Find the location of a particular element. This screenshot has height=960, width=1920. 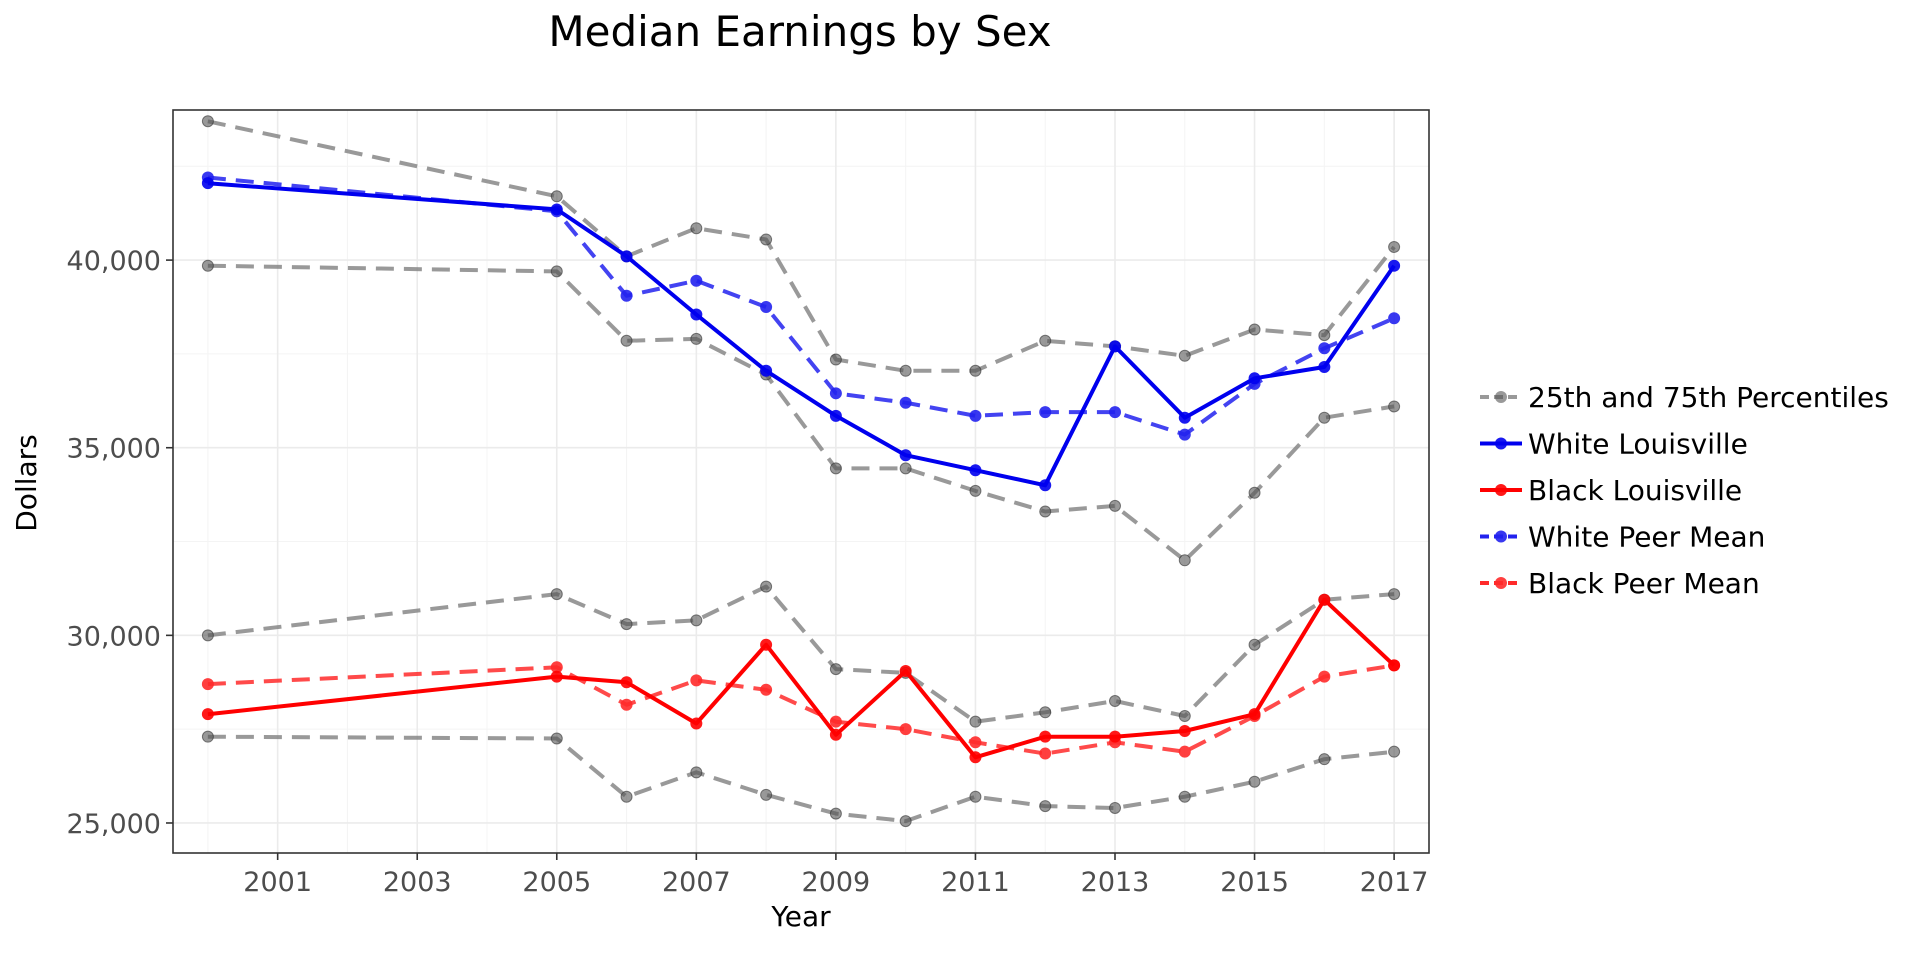

y-tick-label: 35,000 is located at coordinates (114, 449).